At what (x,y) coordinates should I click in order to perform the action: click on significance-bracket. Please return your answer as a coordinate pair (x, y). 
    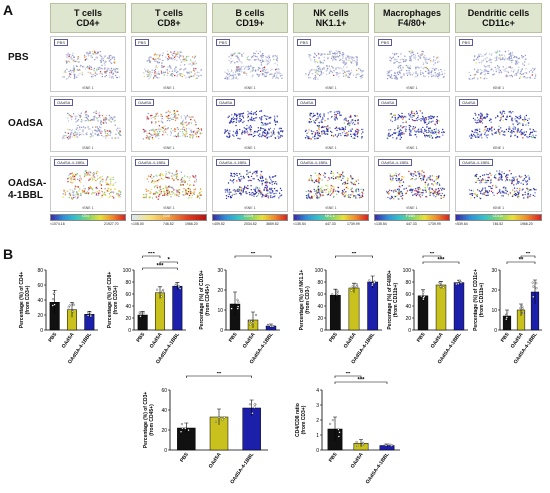
    Looking at the image, I should click on (168, 262).